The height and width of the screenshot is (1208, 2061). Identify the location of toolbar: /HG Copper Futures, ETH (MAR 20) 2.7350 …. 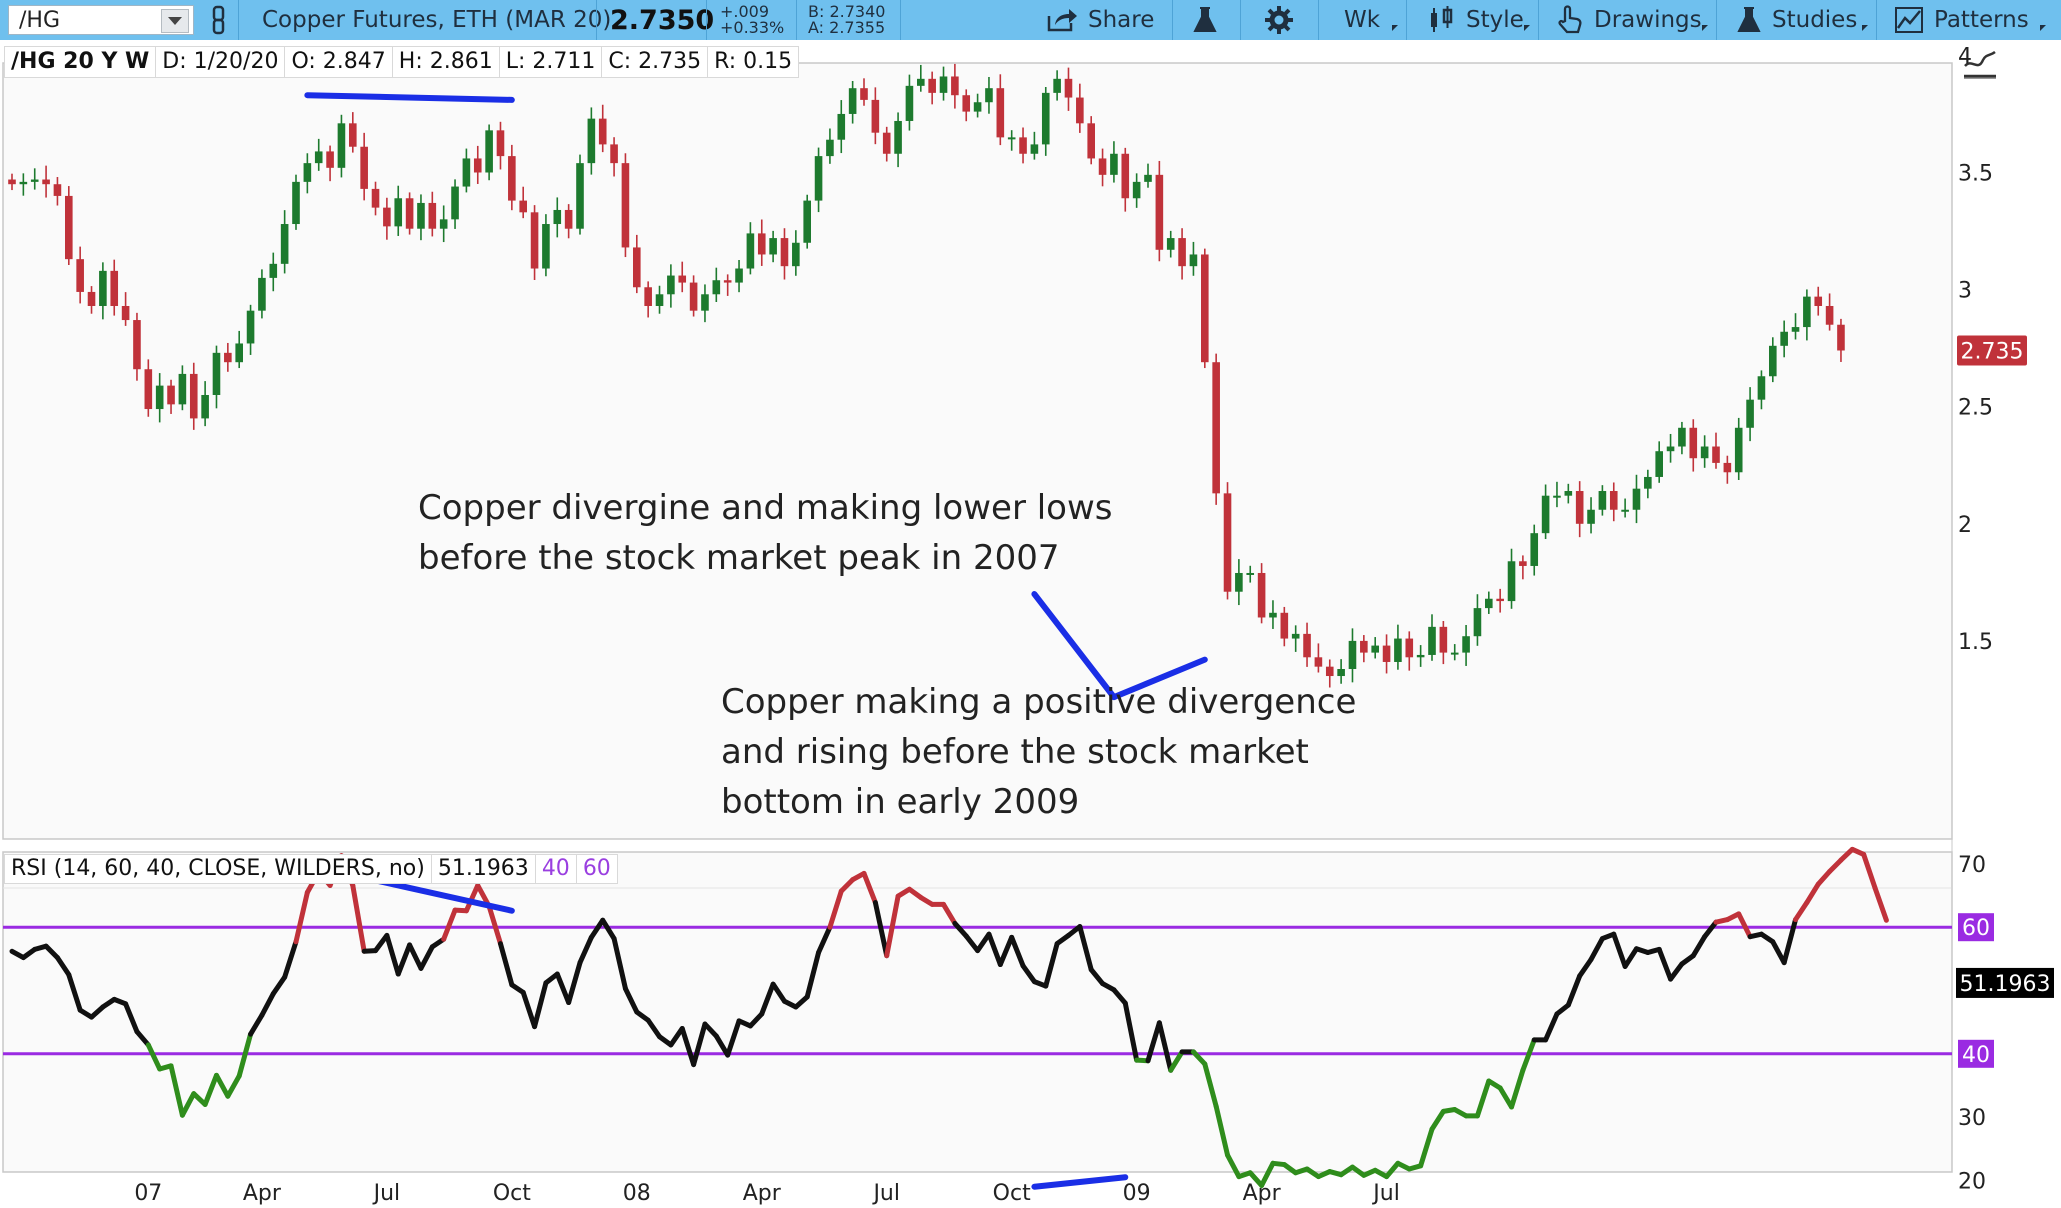
(1030, 20).